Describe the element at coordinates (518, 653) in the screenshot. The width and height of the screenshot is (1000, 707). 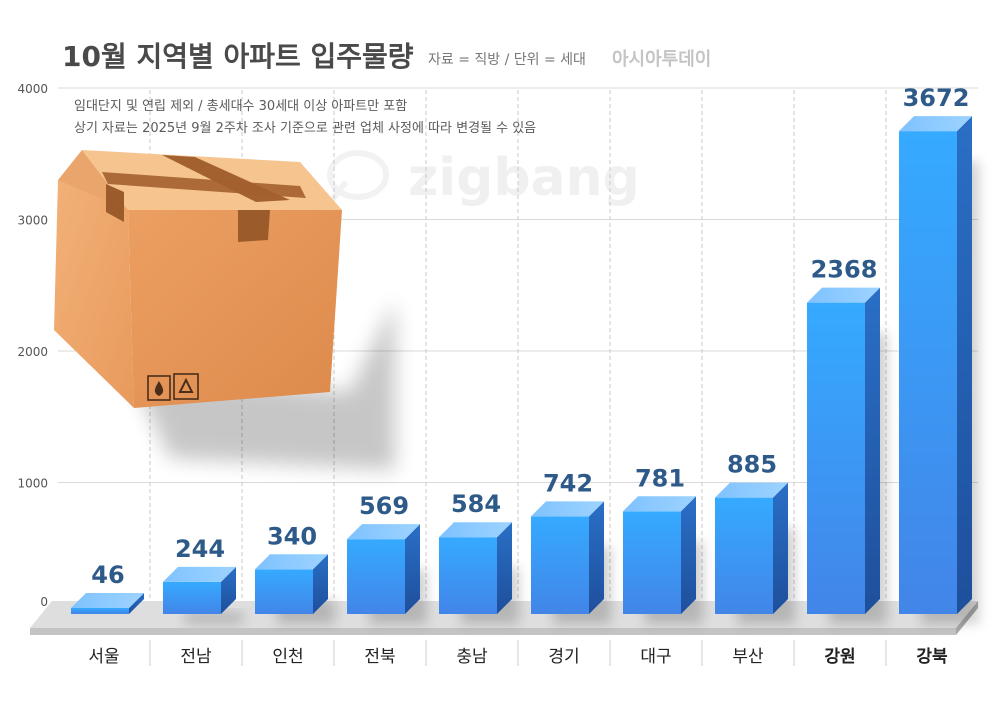
I see `x-axis: 서울 전남 인천 전북 충남 경기 대구 부산 강원 강북` at that location.